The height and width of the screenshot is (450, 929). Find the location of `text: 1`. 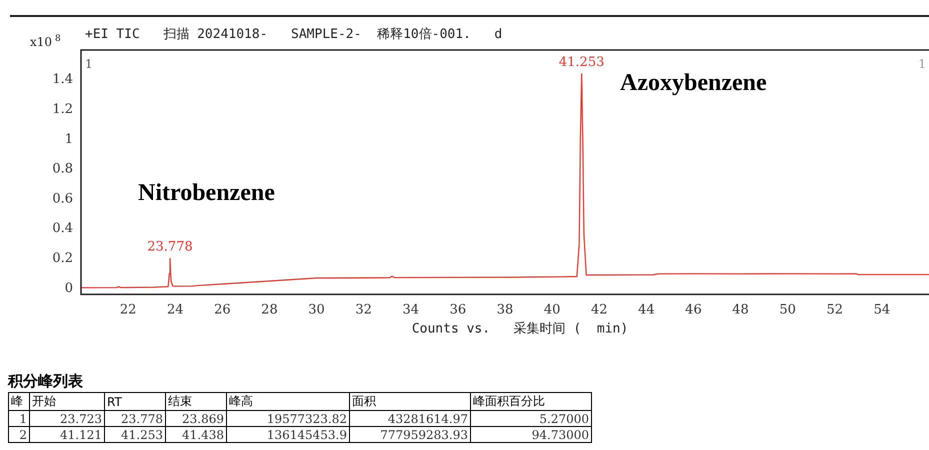

text: 1 is located at coordinates (19, 418).